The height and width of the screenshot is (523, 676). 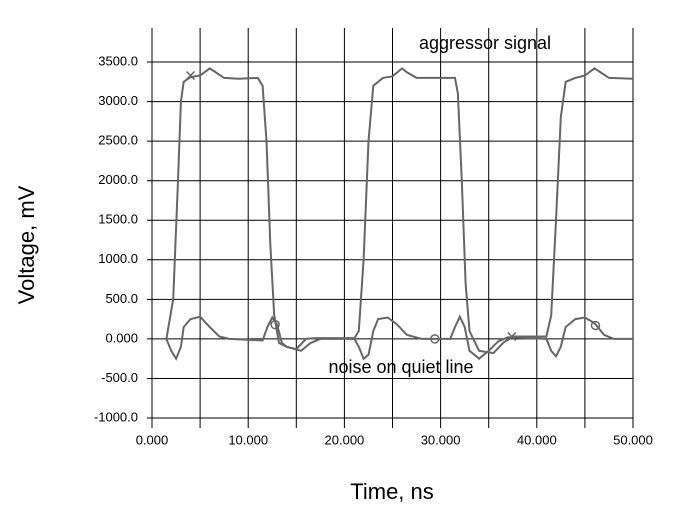 I want to click on x-tick-label: 40.000, so click(x=537, y=439).